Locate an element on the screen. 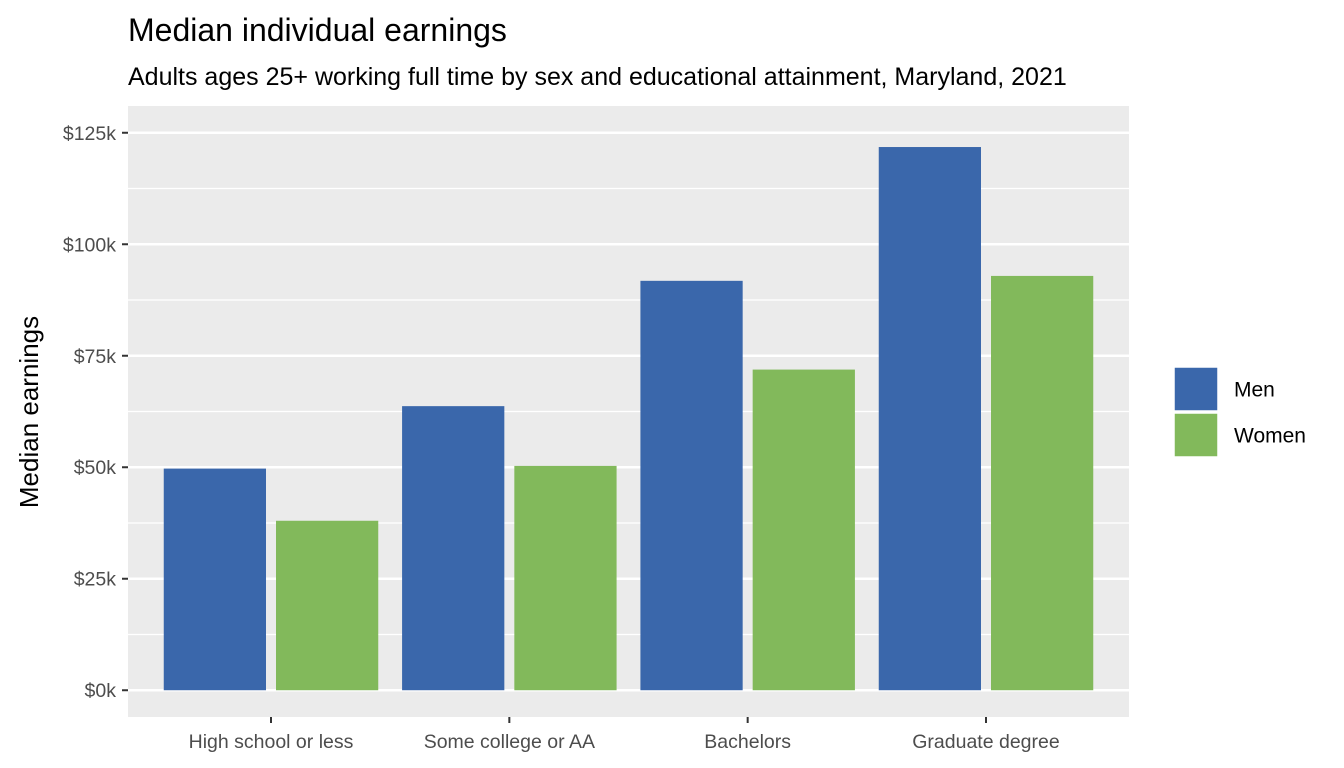  legend-label-women: Women is located at coordinates (1270, 436).